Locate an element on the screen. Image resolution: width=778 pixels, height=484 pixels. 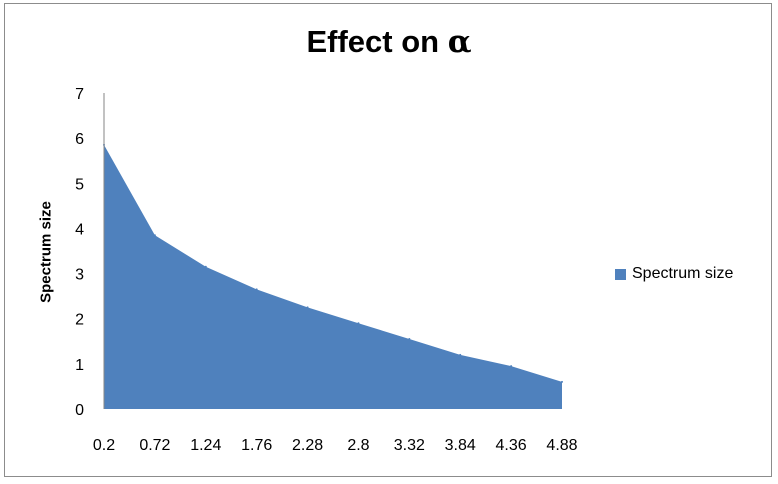
x-tick-label: 1.76 is located at coordinates (256, 445).